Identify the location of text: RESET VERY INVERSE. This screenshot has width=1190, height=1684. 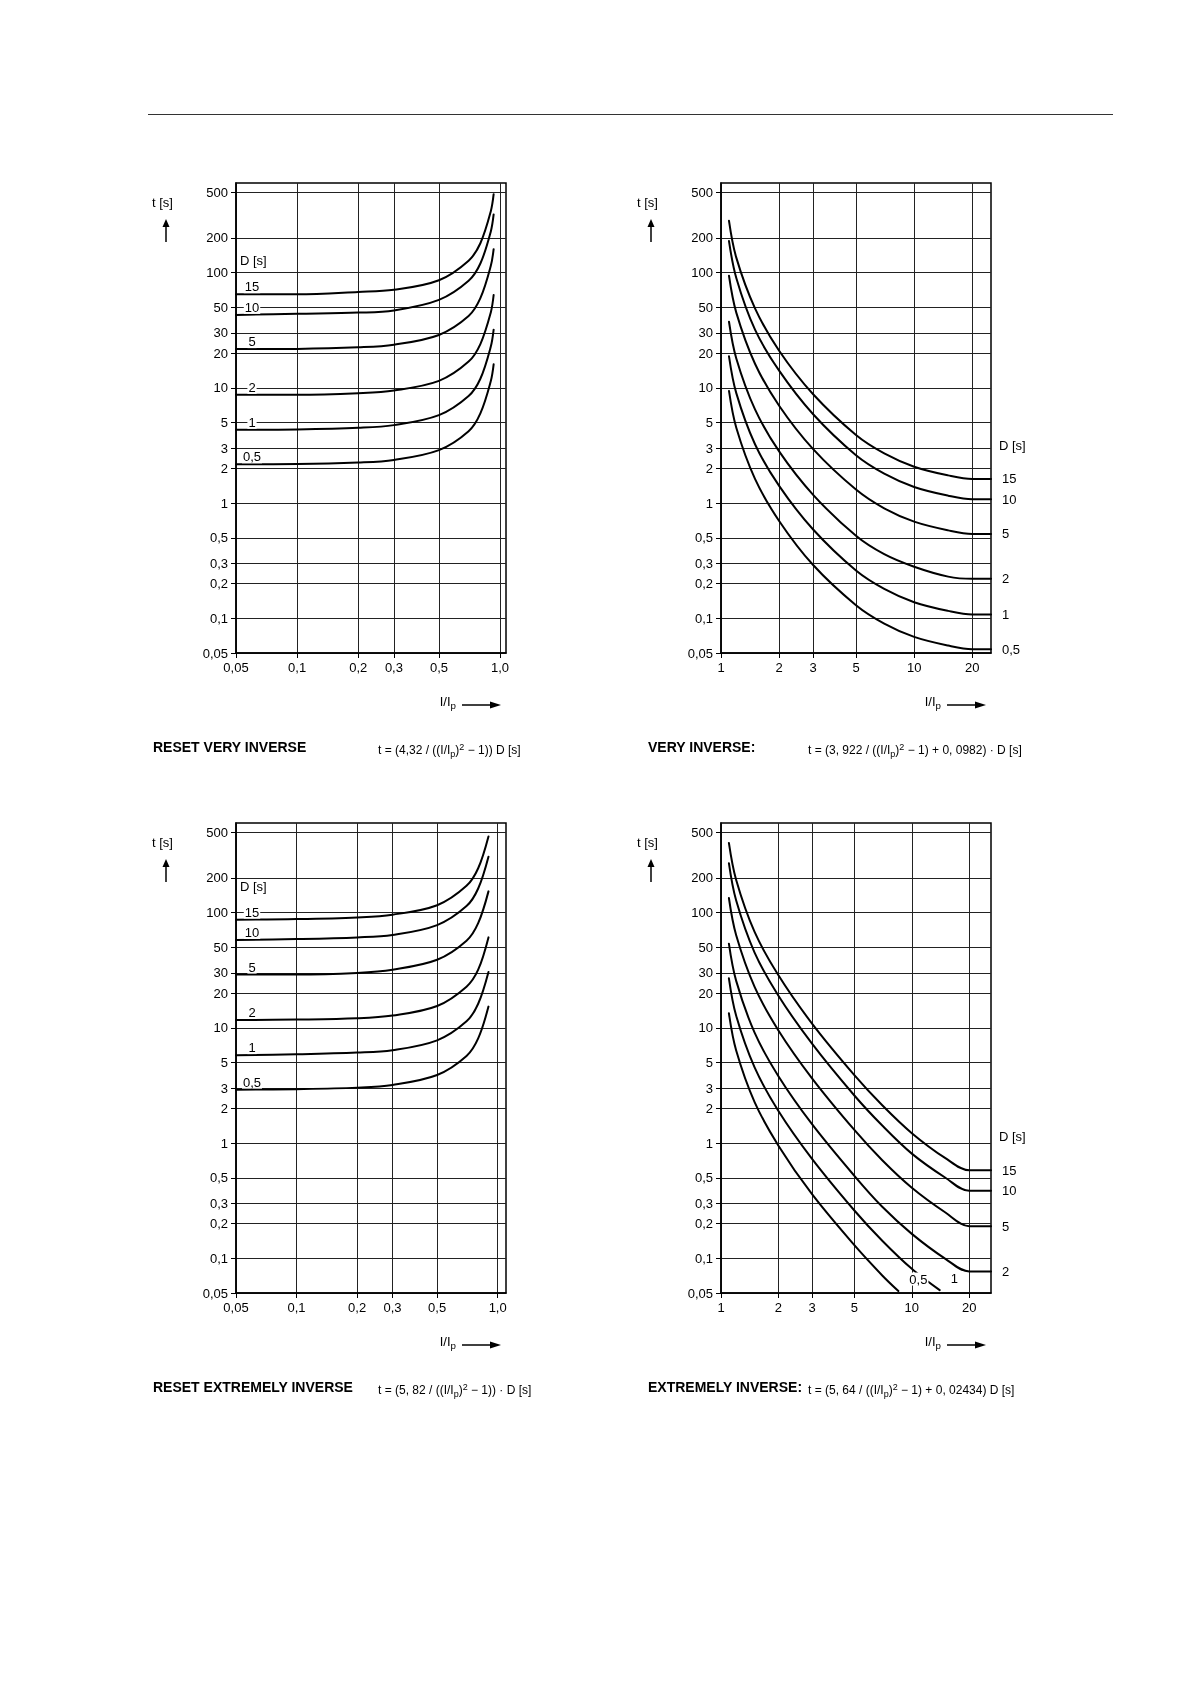
(230, 747).